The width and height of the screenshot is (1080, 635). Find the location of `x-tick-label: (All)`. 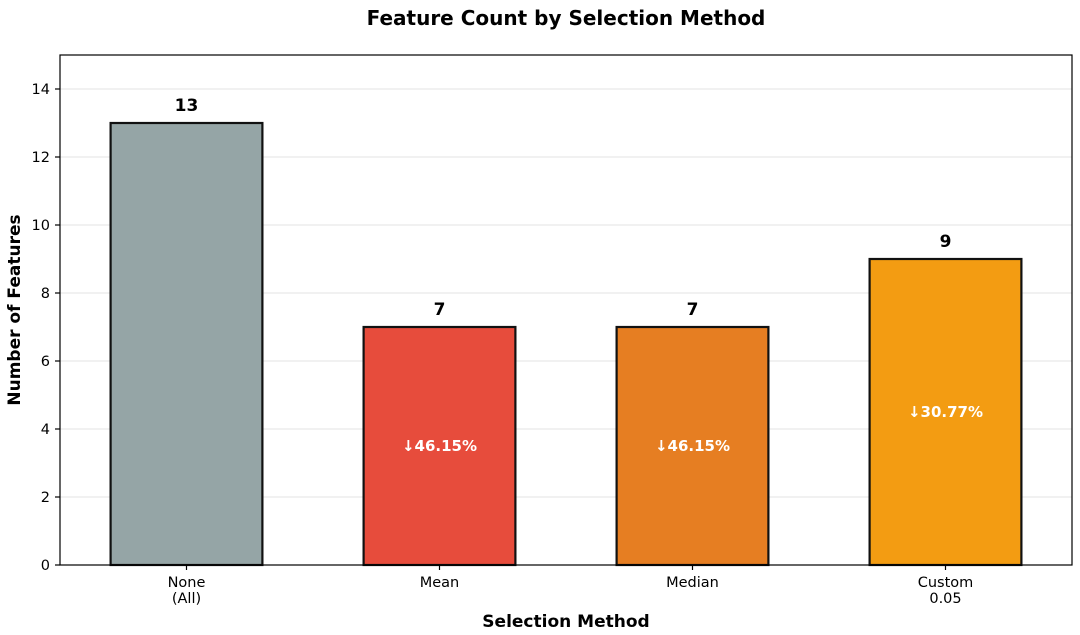

x-tick-label: (All) is located at coordinates (186, 599).